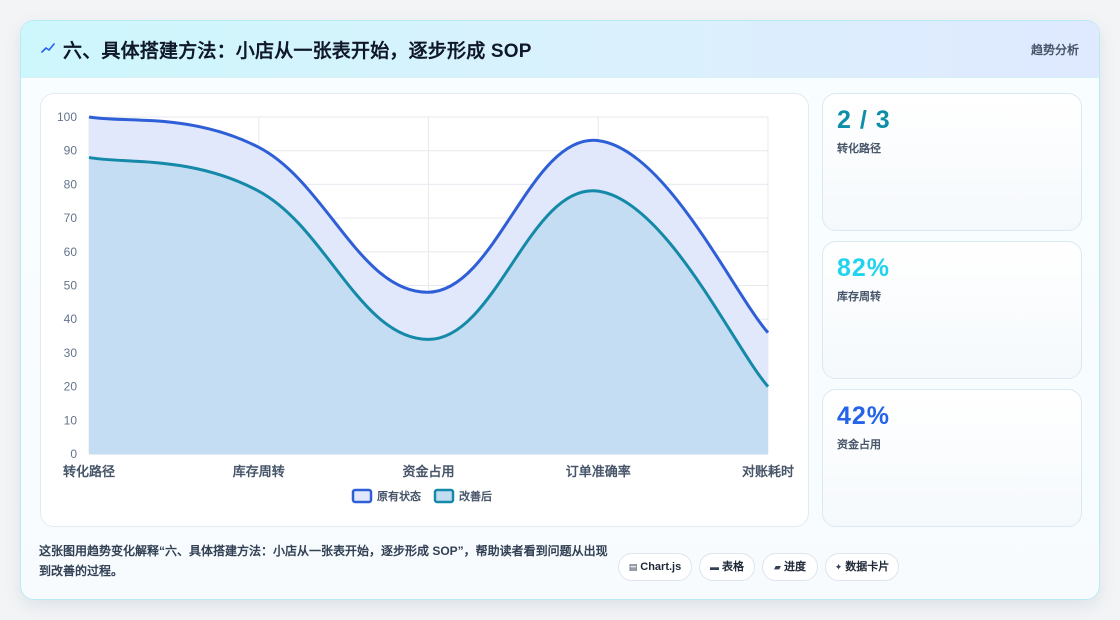 The image size is (1120, 620). What do you see at coordinates (714, 567) in the screenshot?
I see `table-icon: ▬` at bounding box center [714, 567].